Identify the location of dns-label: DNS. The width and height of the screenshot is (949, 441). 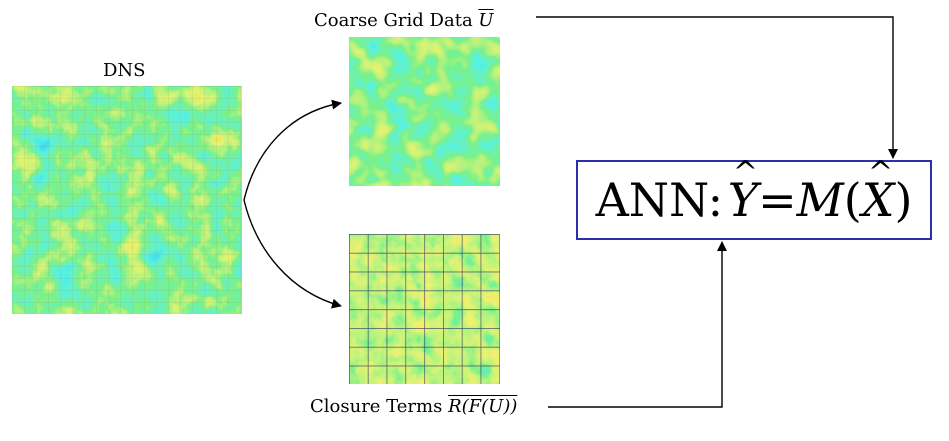
(124, 70).